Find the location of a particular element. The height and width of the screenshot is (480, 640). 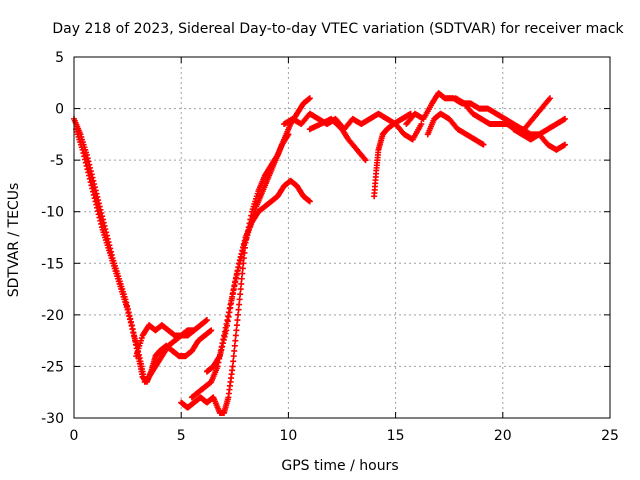

x-tick-label: 15 is located at coordinates (396, 436).